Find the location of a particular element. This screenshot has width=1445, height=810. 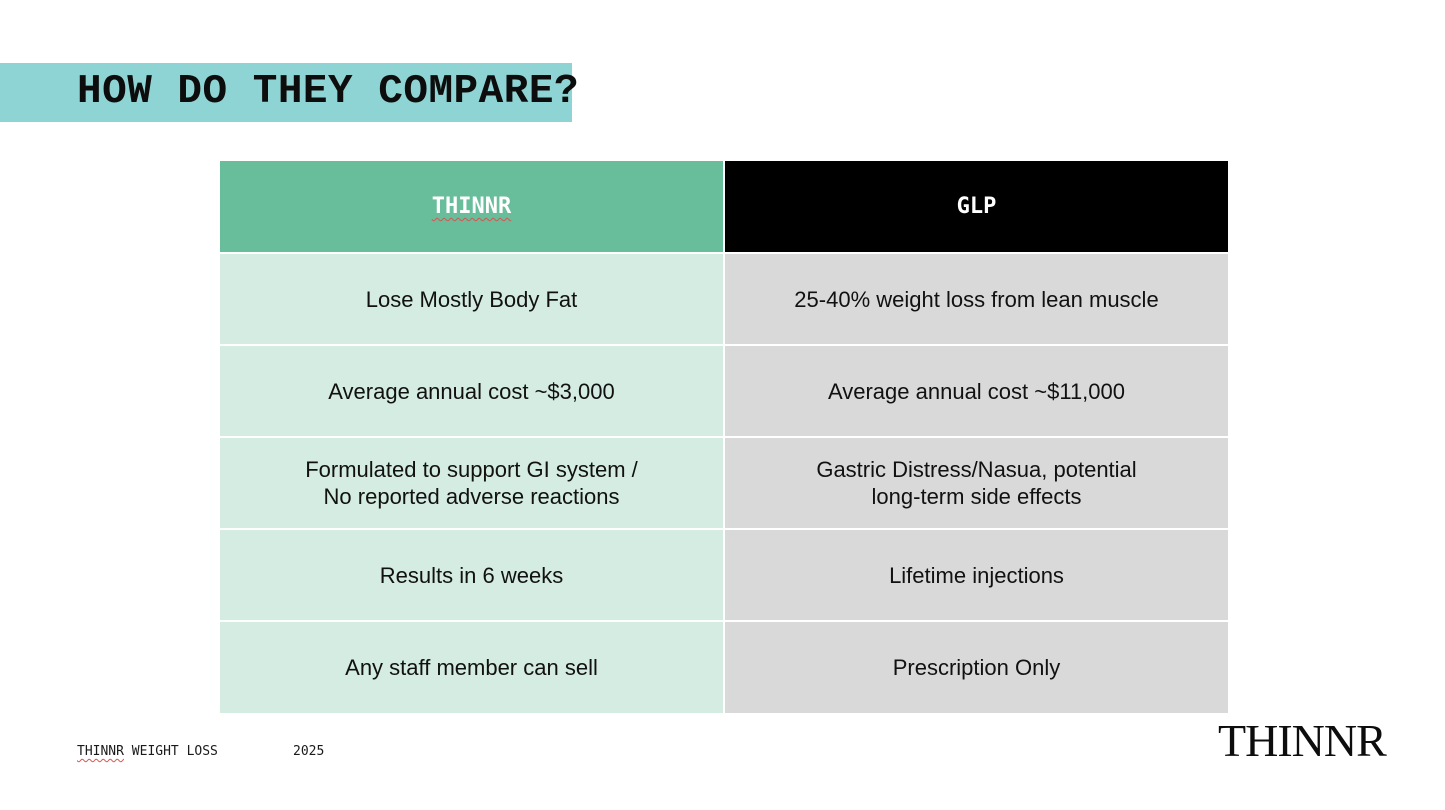

cell-thinnr-results: Results in 6 weeks is located at coordinates (472, 575).